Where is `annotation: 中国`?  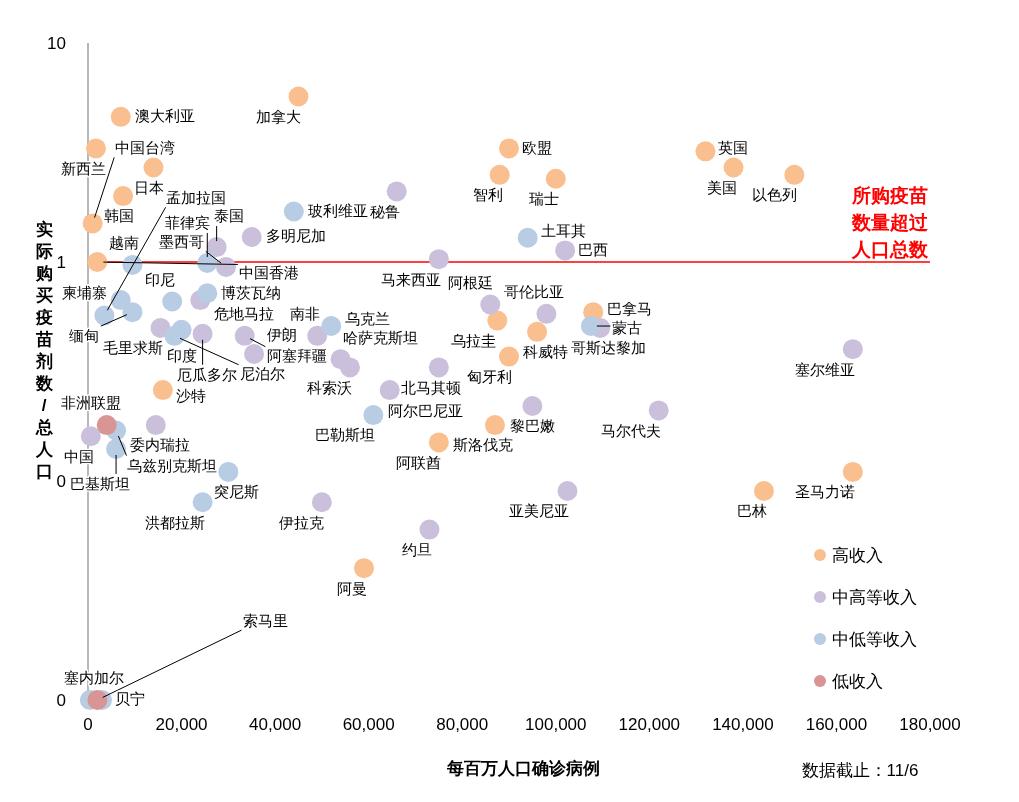 annotation: 中国 is located at coordinates (78, 456).